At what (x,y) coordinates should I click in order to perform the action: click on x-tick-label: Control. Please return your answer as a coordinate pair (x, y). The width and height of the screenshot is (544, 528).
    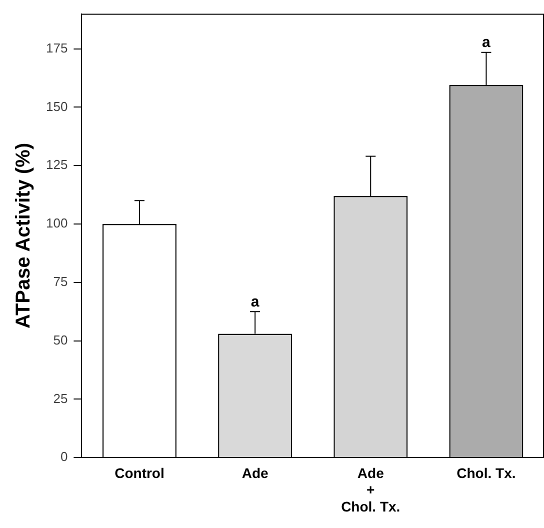
    Looking at the image, I should click on (139, 472).